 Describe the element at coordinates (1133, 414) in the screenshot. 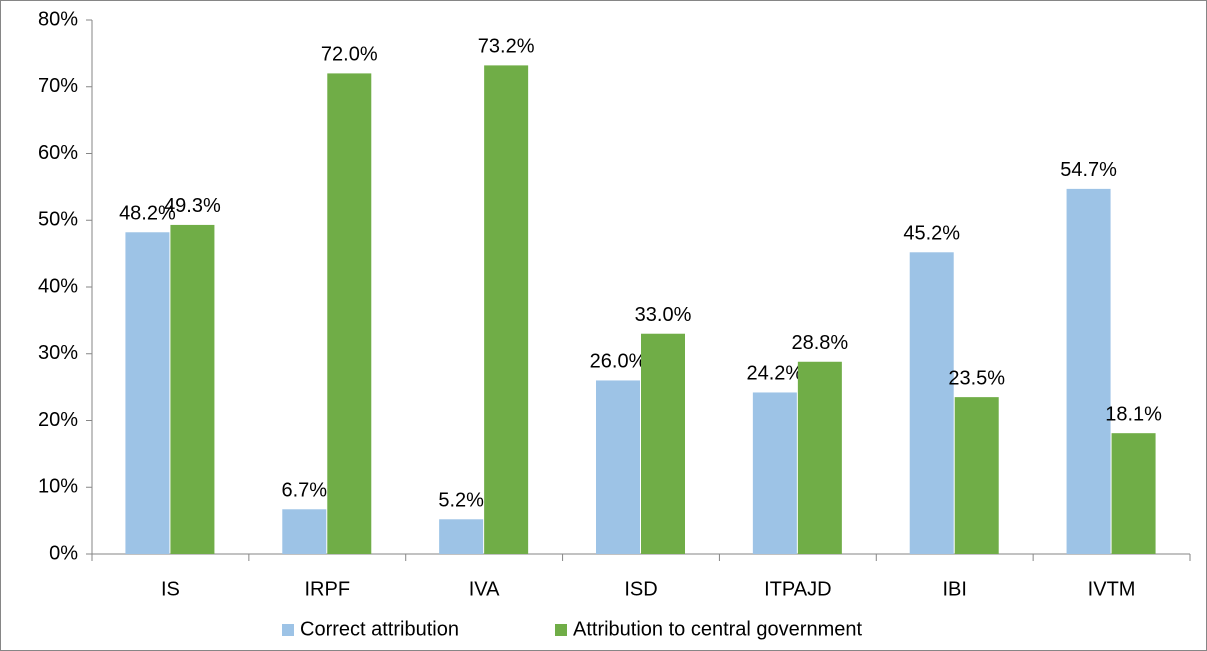

I see `value-label: 18.1%` at that location.